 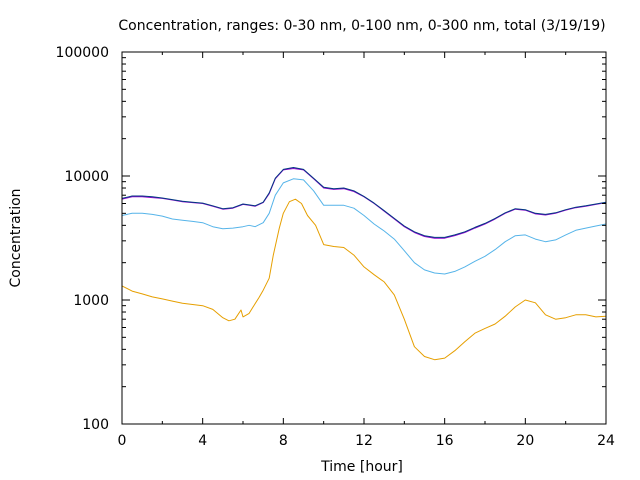 I want to click on x-axis-label: Time [hour], so click(x=361, y=467).